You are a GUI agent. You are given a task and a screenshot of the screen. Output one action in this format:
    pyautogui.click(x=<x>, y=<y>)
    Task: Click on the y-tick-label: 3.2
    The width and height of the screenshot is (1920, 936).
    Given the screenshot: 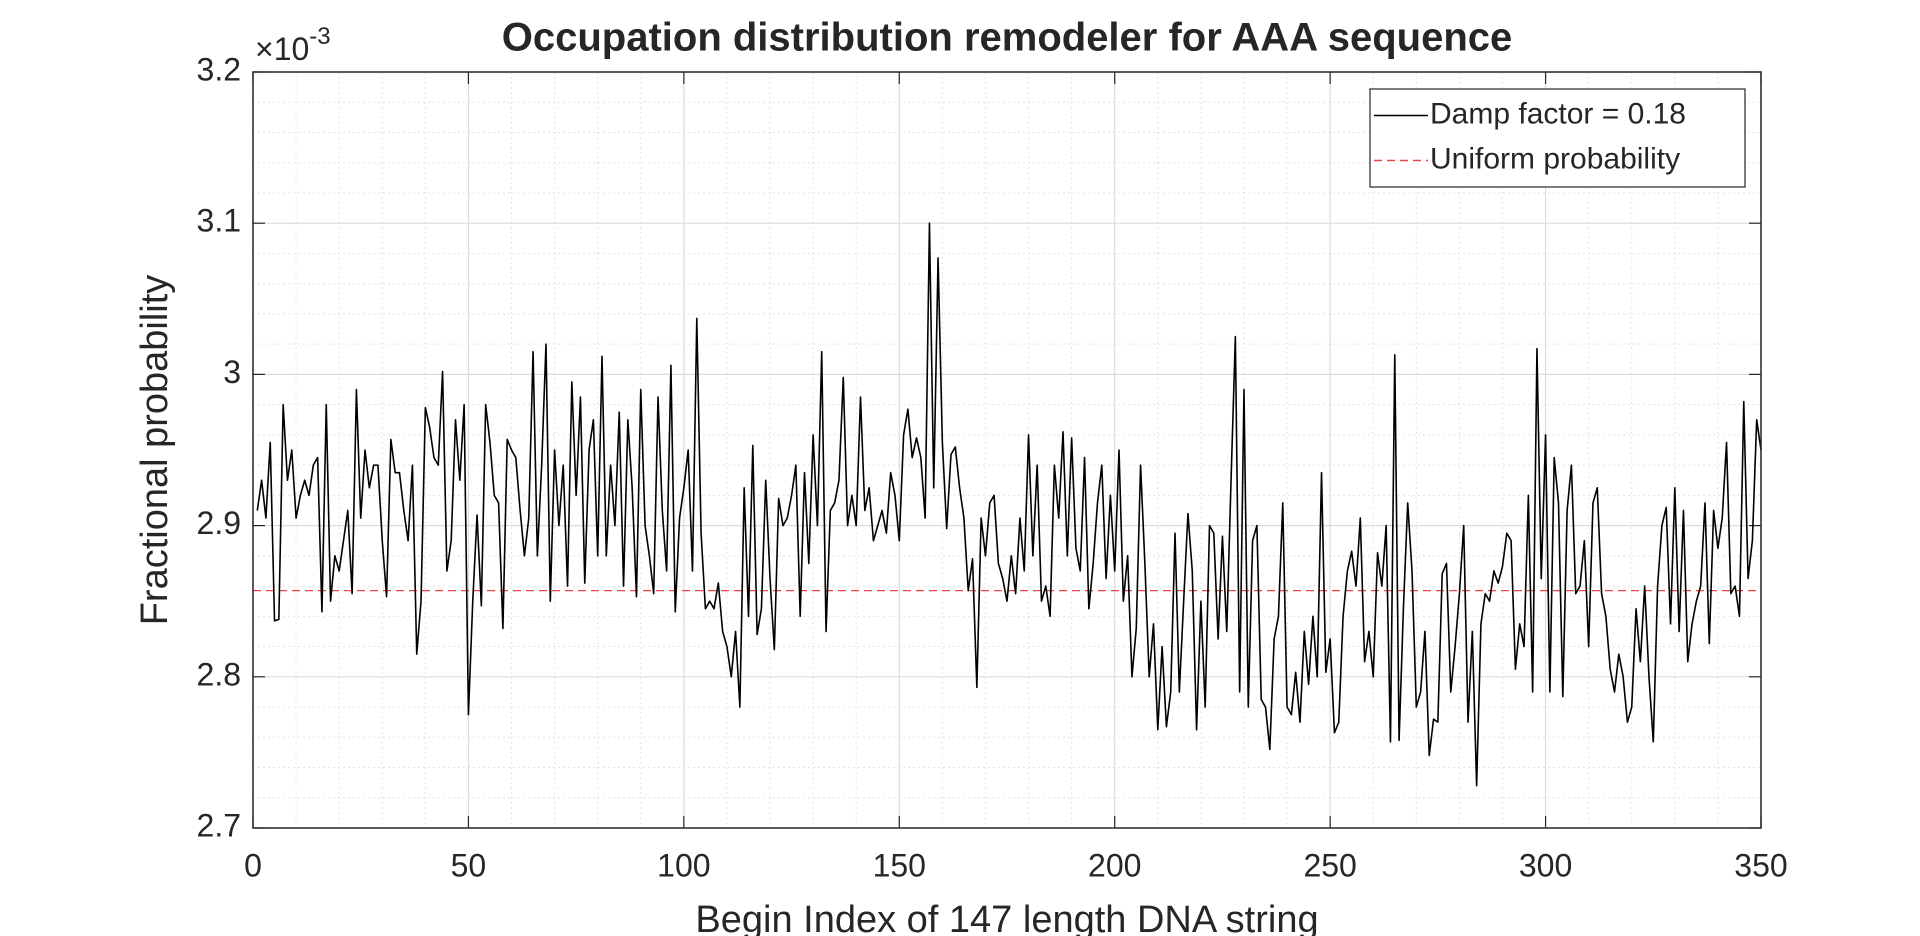 What is the action you would take?
    pyautogui.click(x=219, y=69)
    